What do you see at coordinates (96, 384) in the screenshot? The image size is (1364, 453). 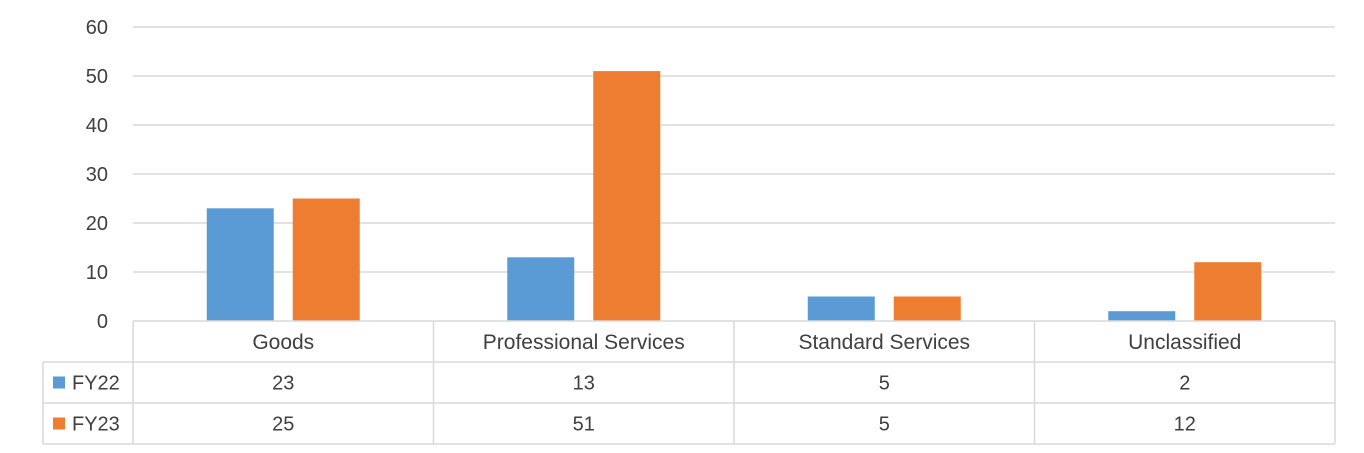 I see `legend-label-fy22: FY22` at bounding box center [96, 384].